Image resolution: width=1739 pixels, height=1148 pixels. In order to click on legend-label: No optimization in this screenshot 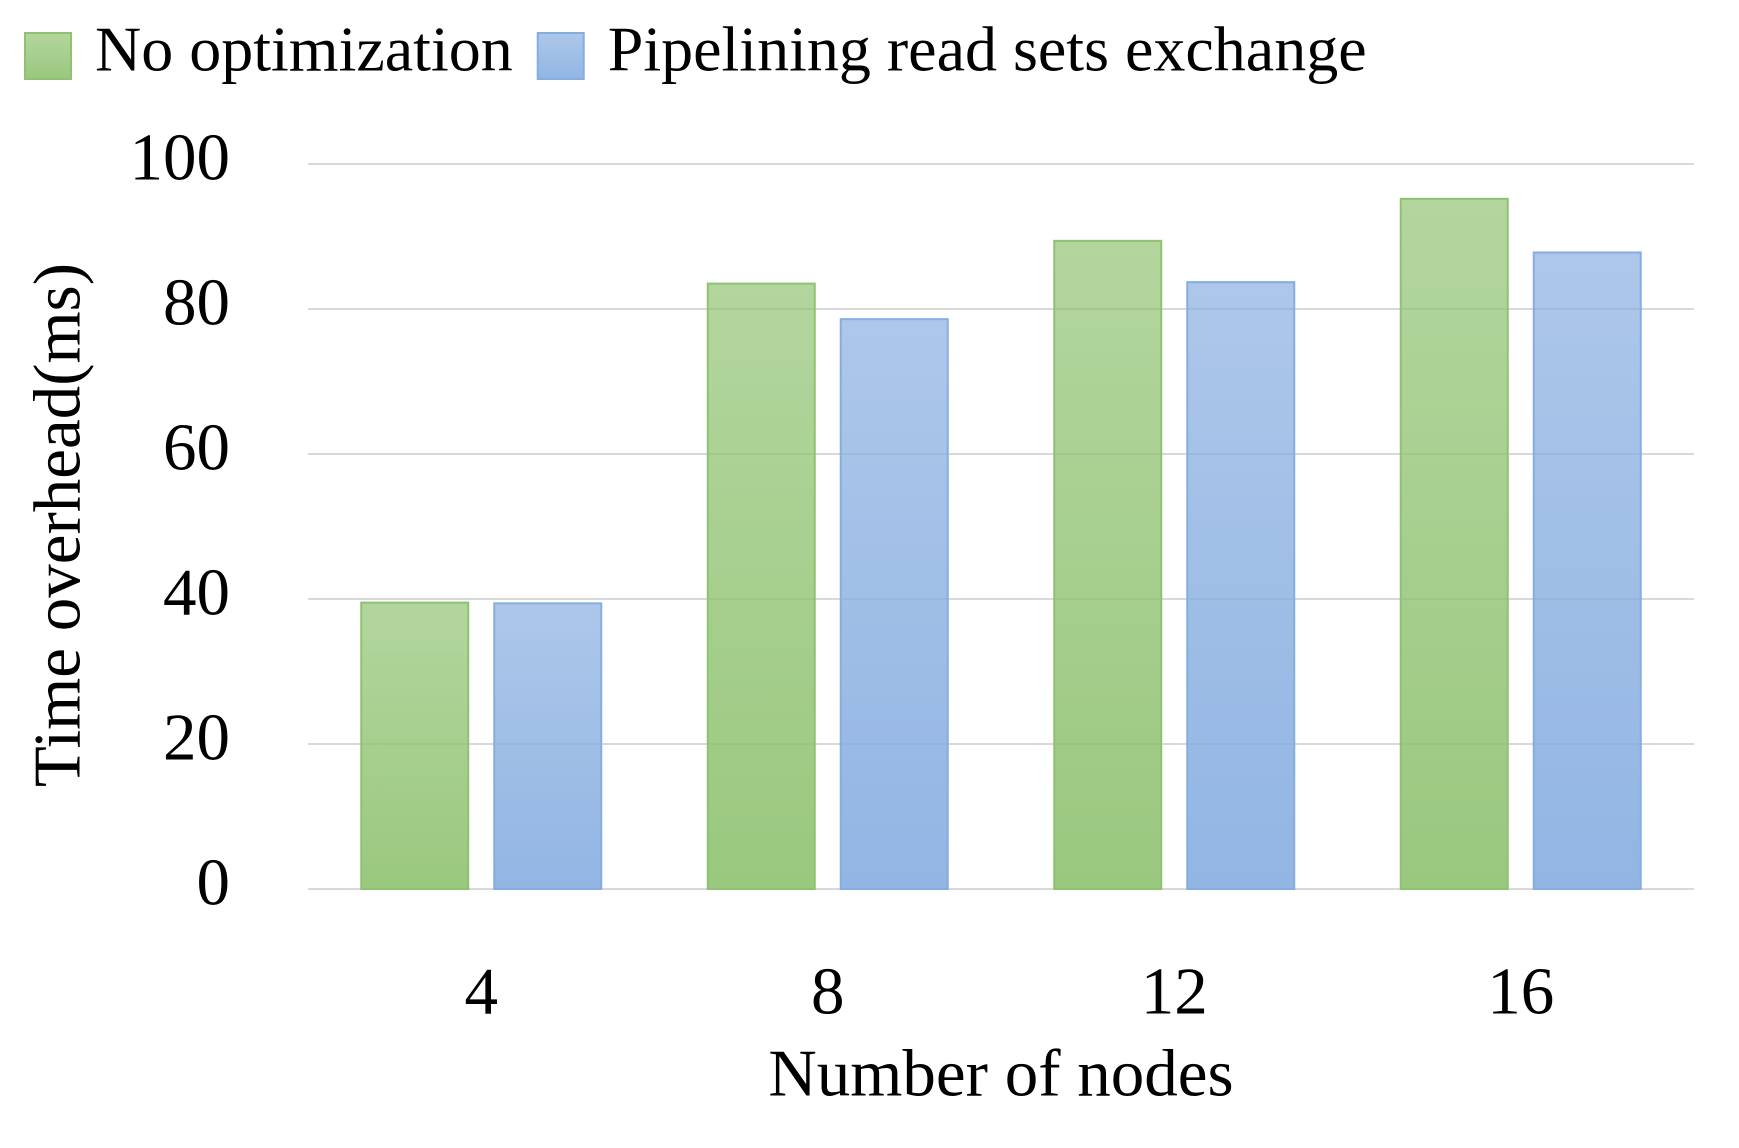, I will do `click(304, 49)`.